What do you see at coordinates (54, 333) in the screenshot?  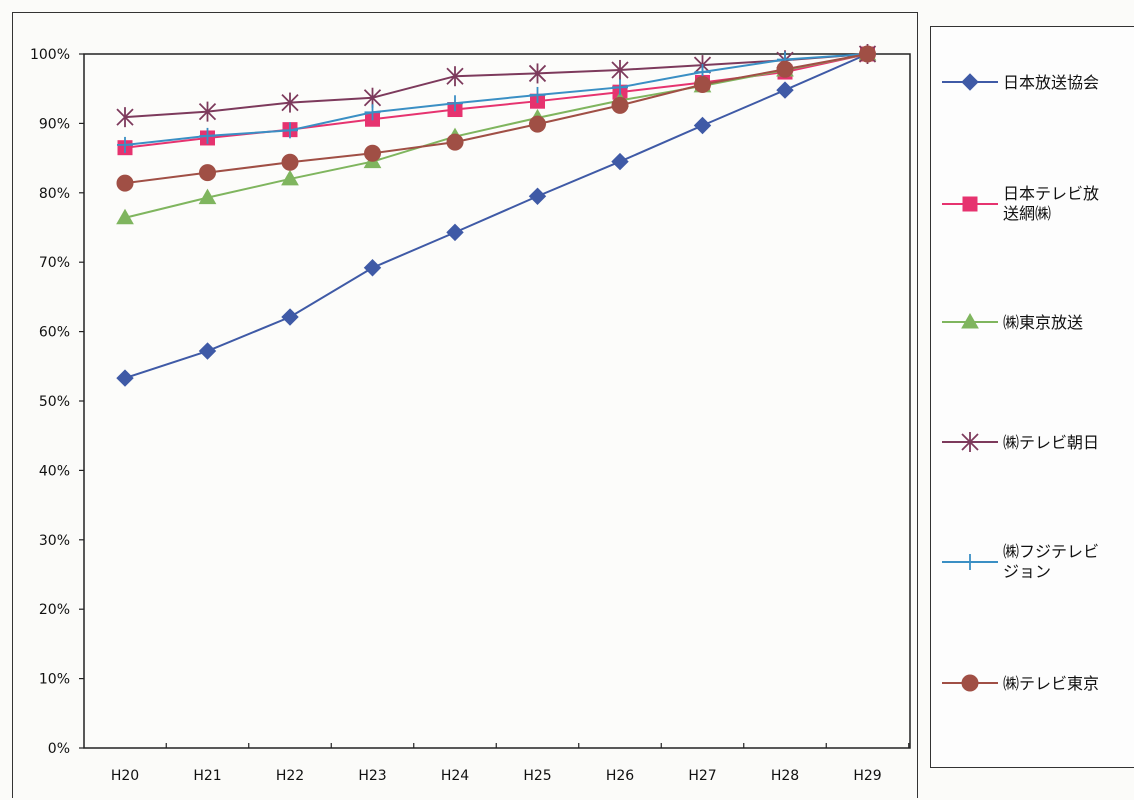 I see `y-tick-label: 60%` at bounding box center [54, 333].